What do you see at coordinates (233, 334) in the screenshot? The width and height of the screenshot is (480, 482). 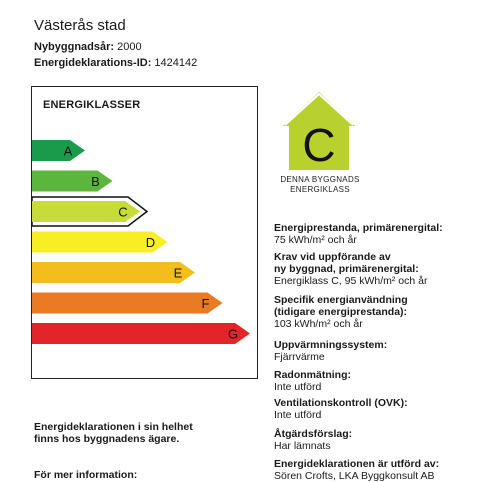 I see `energy-class-letter: G` at bounding box center [233, 334].